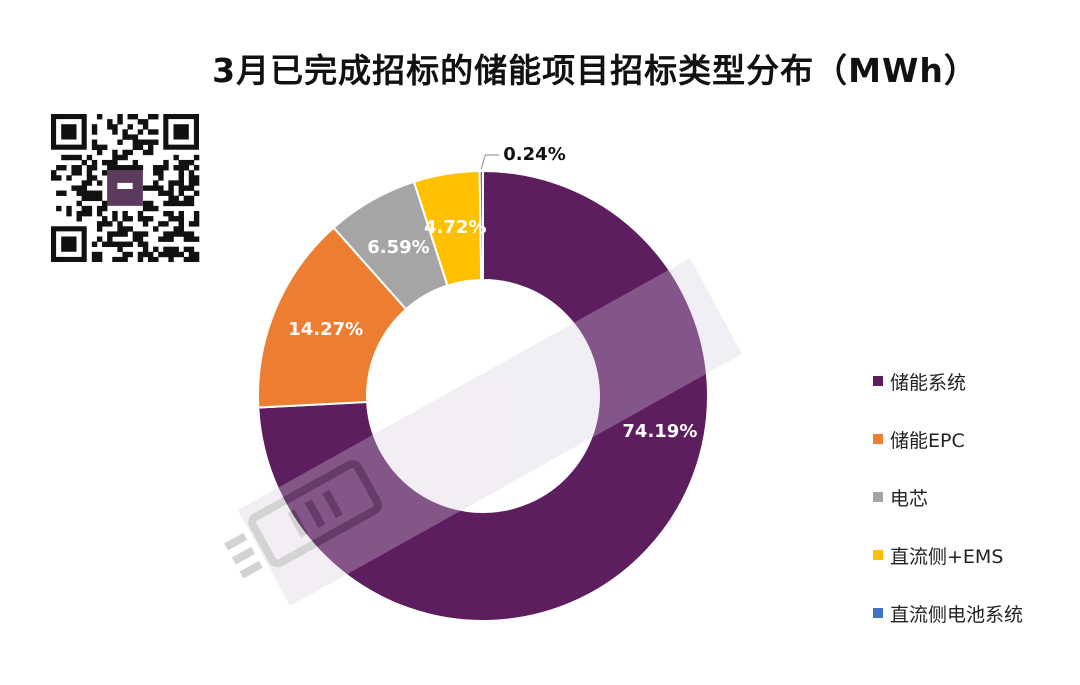  Describe the element at coordinates (125, 188) in the screenshot. I see `qr-code-icon` at that location.